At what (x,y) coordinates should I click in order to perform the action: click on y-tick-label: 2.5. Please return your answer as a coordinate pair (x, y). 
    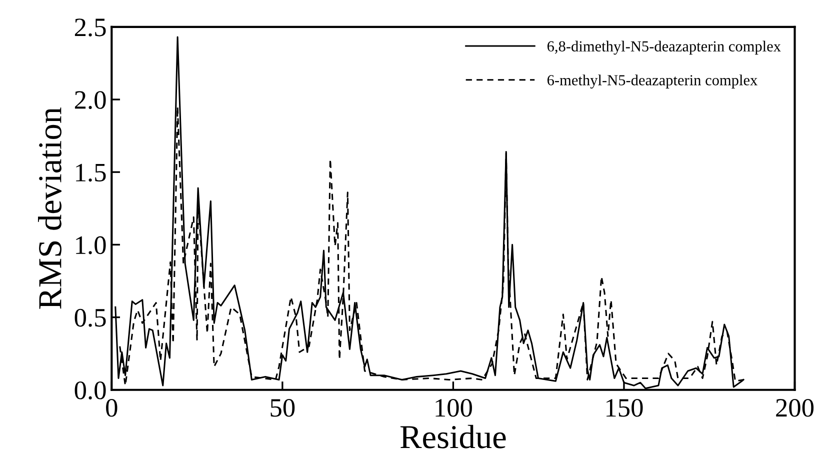
    Looking at the image, I should click on (90, 27).